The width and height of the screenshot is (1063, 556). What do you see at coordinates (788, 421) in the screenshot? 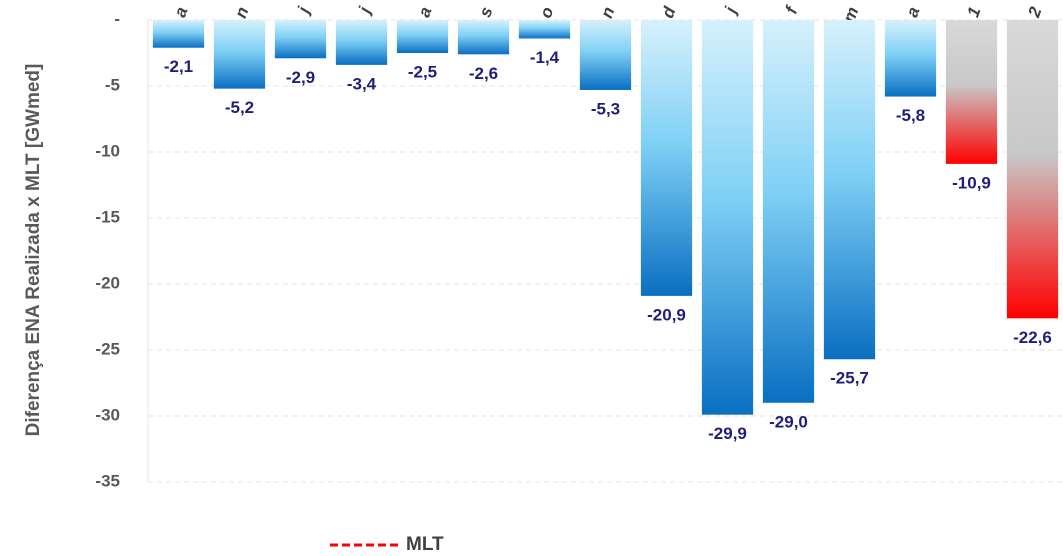
I see `value-label: -29,0` at bounding box center [788, 421].